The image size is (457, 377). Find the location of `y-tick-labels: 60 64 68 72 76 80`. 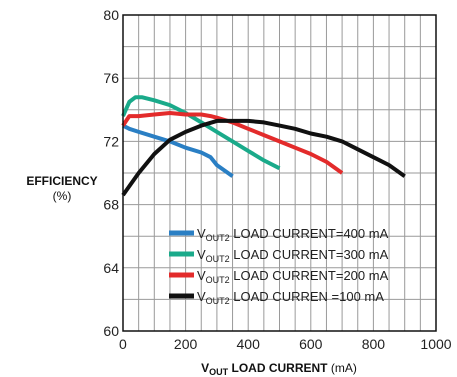

y-tick-labels: 60 64 68 72 76 80 is located at coordinates (111, 173).